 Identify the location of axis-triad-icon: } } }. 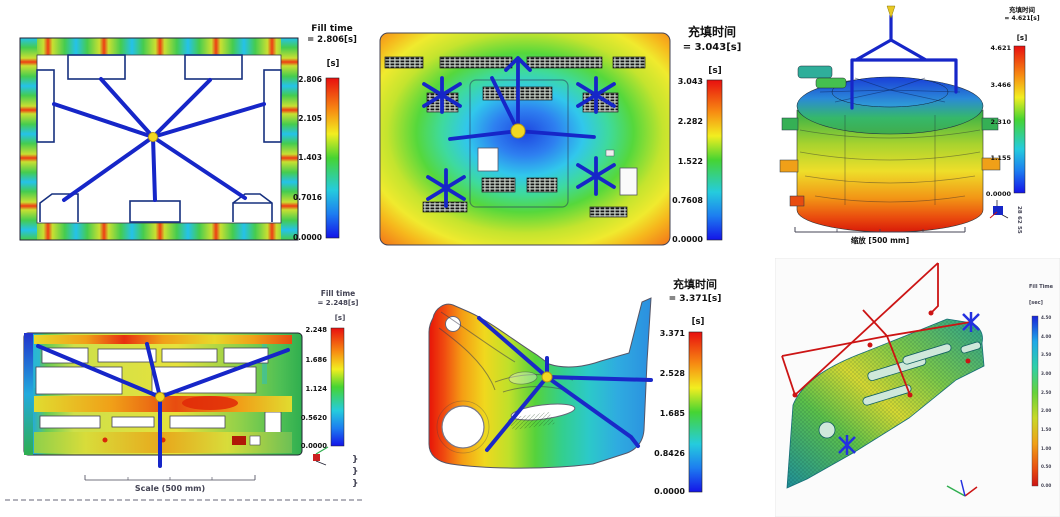
(335, 467).